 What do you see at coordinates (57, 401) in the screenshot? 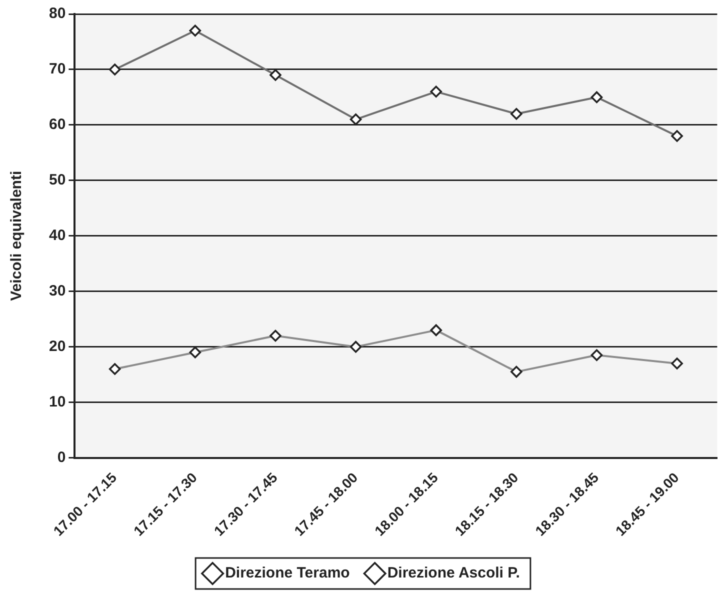
I see `y-tick-label: 10` at bounding box center [57, 401].